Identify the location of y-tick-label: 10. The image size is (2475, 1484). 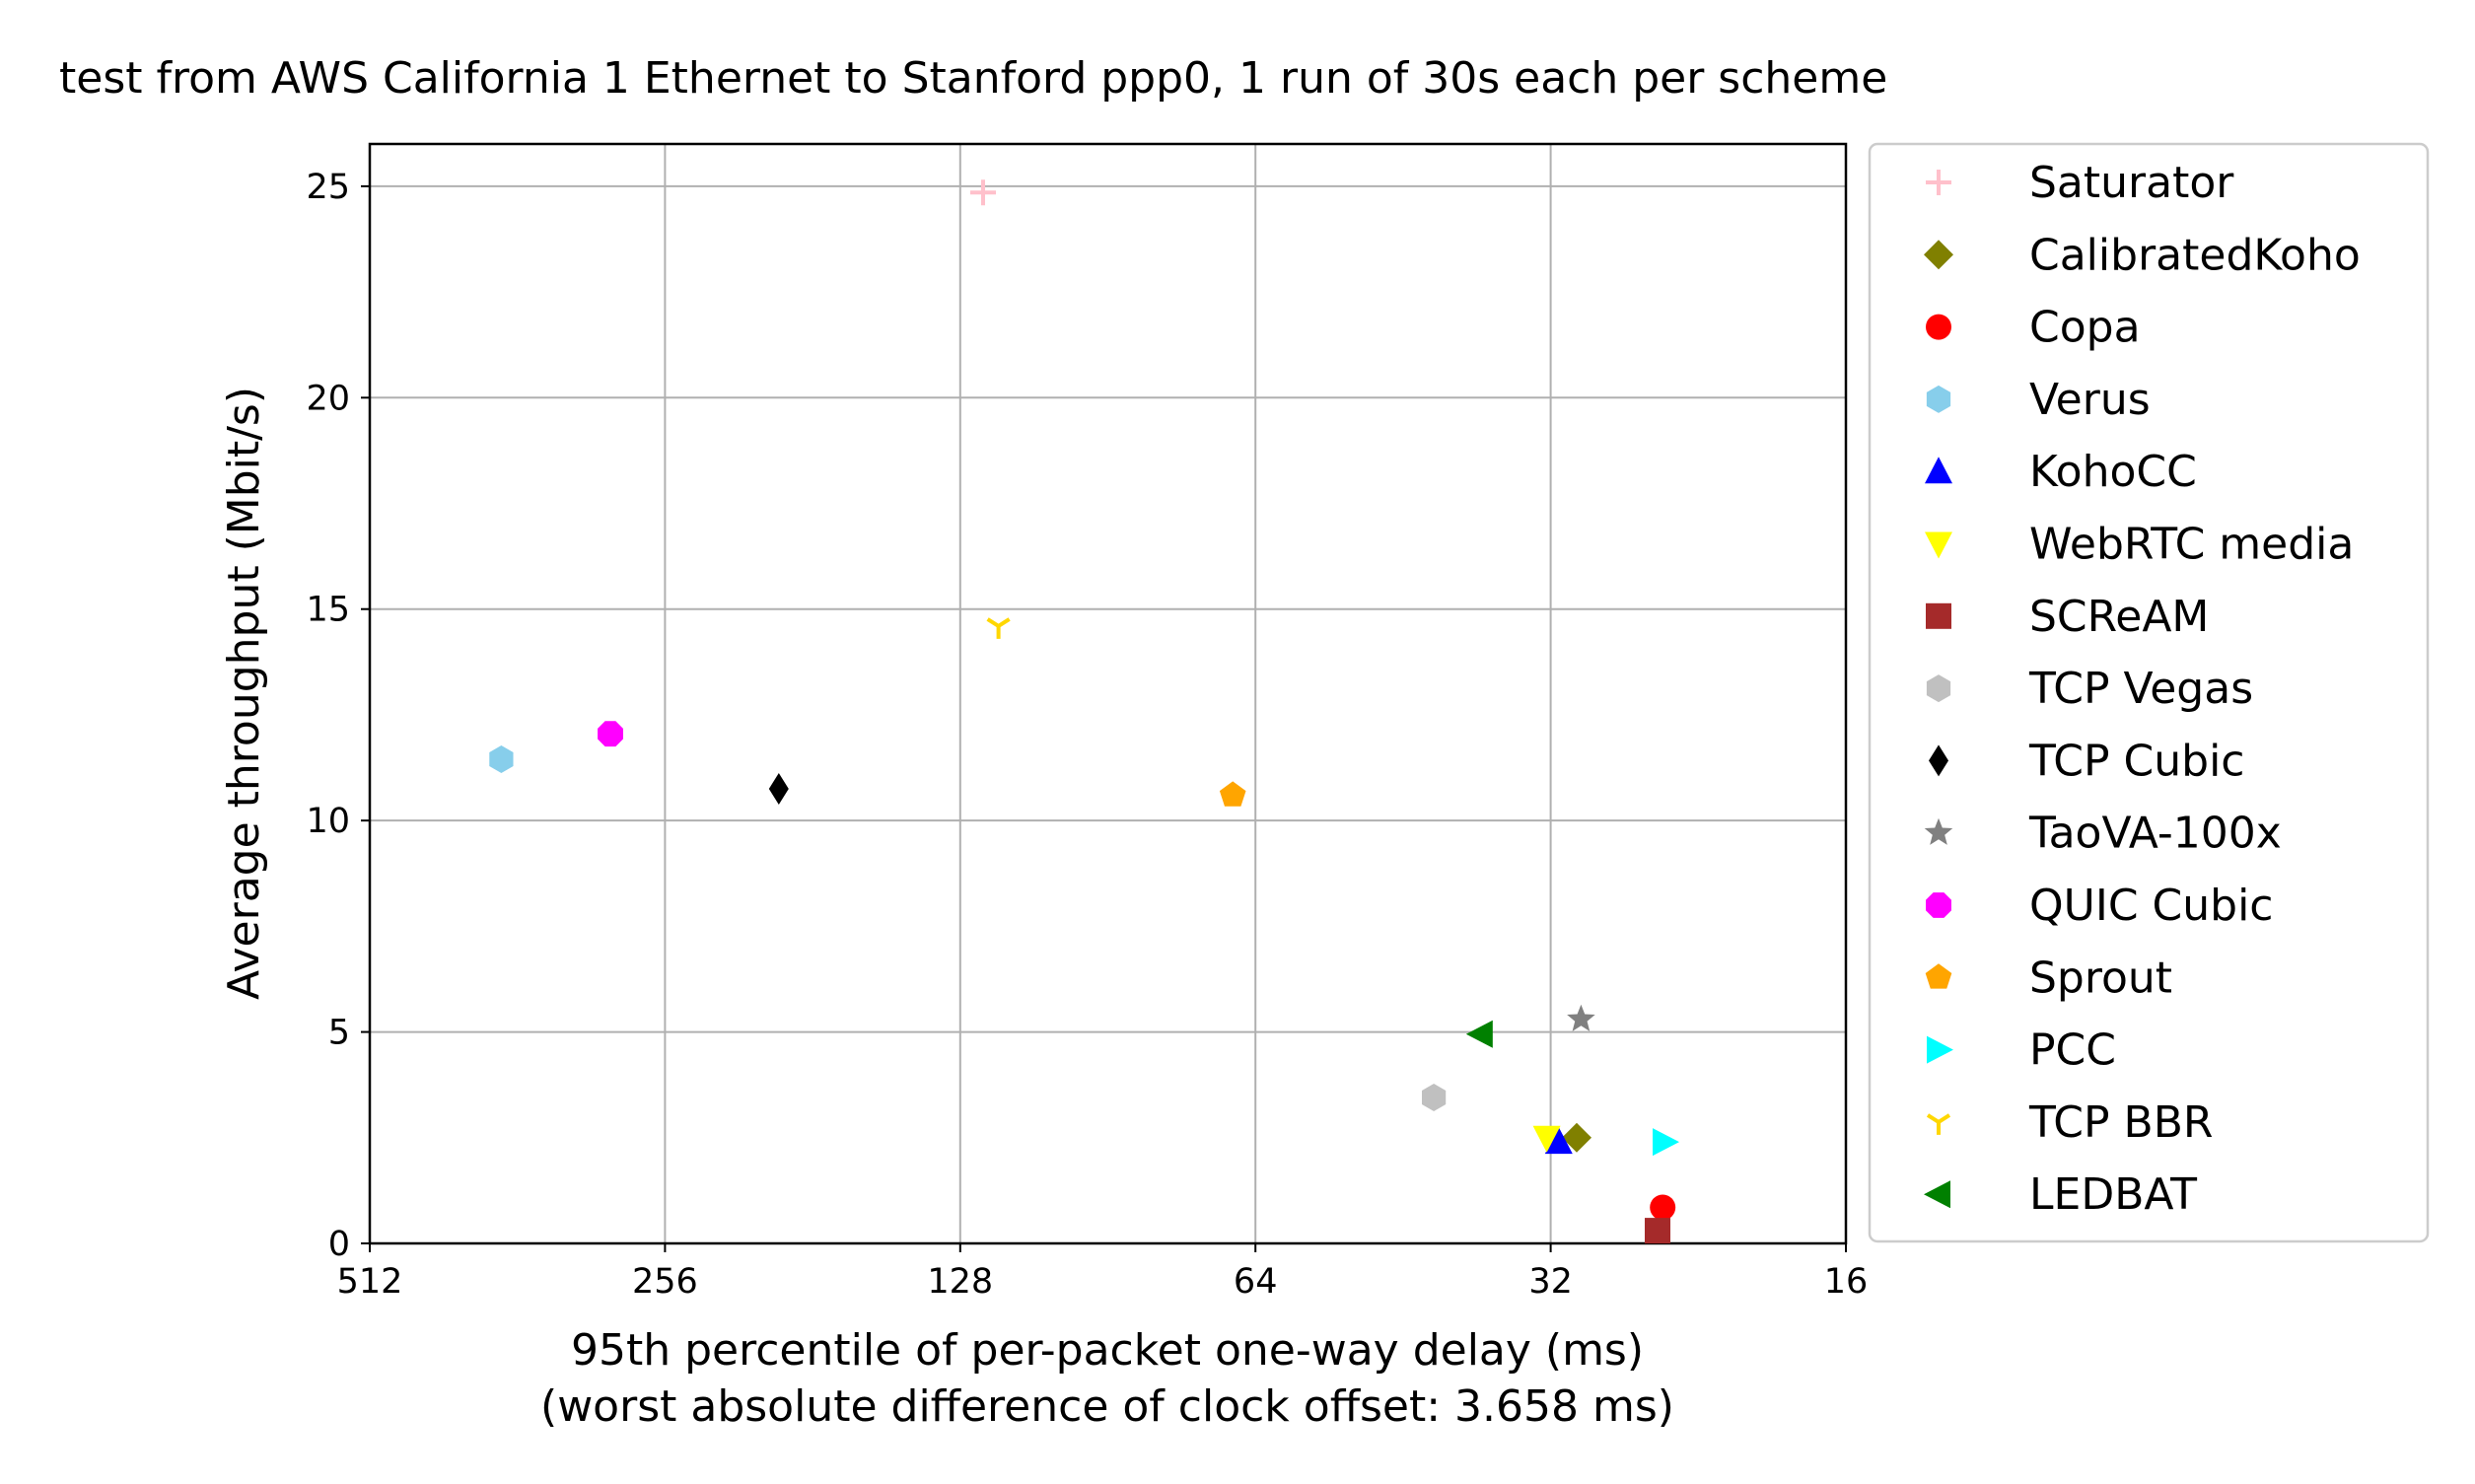
(328, 821).